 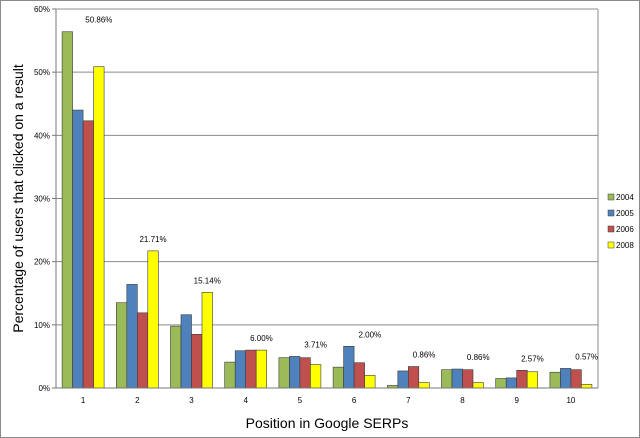 I want to click on data-label: 15.14%, so click(x=207, y=280).